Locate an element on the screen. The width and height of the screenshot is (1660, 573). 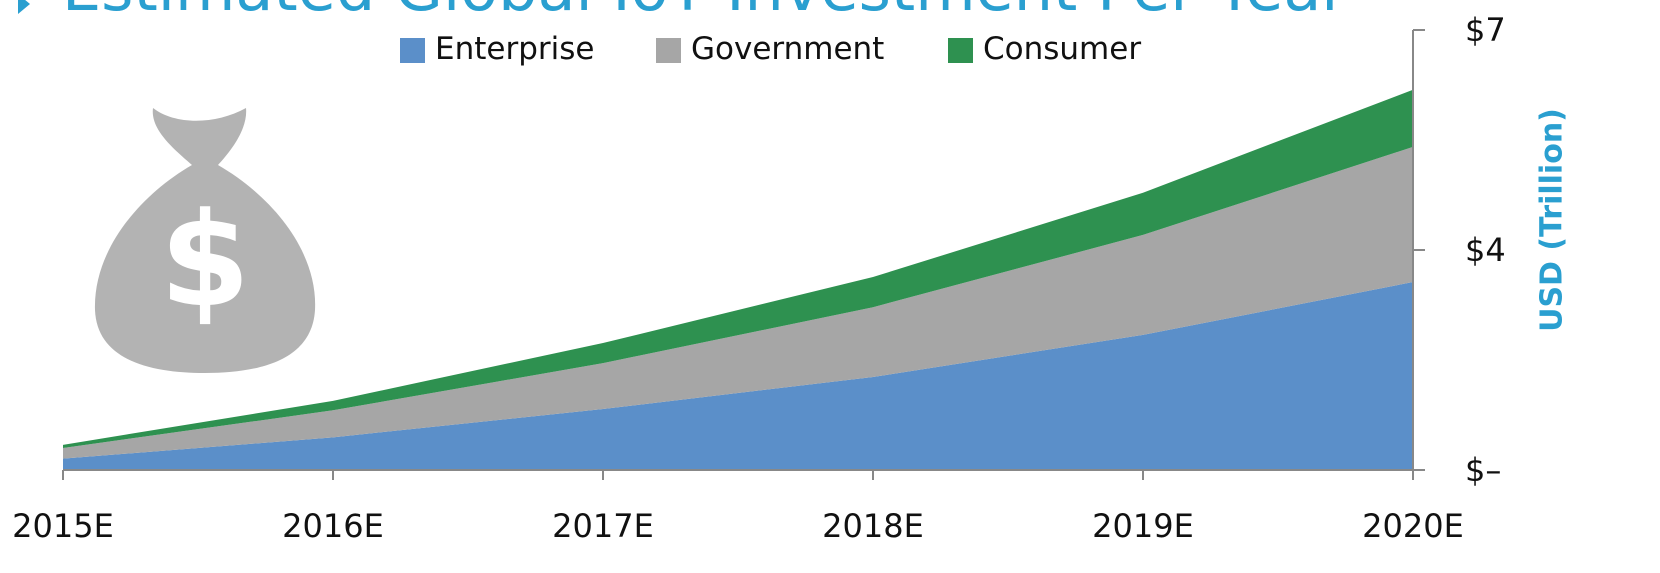
y-axis-label: USD (Trillion) is located at coordinates (1552, 220).